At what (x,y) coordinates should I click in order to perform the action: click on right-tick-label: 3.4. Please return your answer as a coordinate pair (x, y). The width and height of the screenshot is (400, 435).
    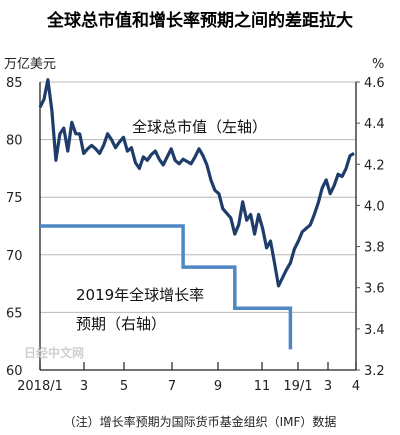
    Looking at the image, I should click on (374, 330).